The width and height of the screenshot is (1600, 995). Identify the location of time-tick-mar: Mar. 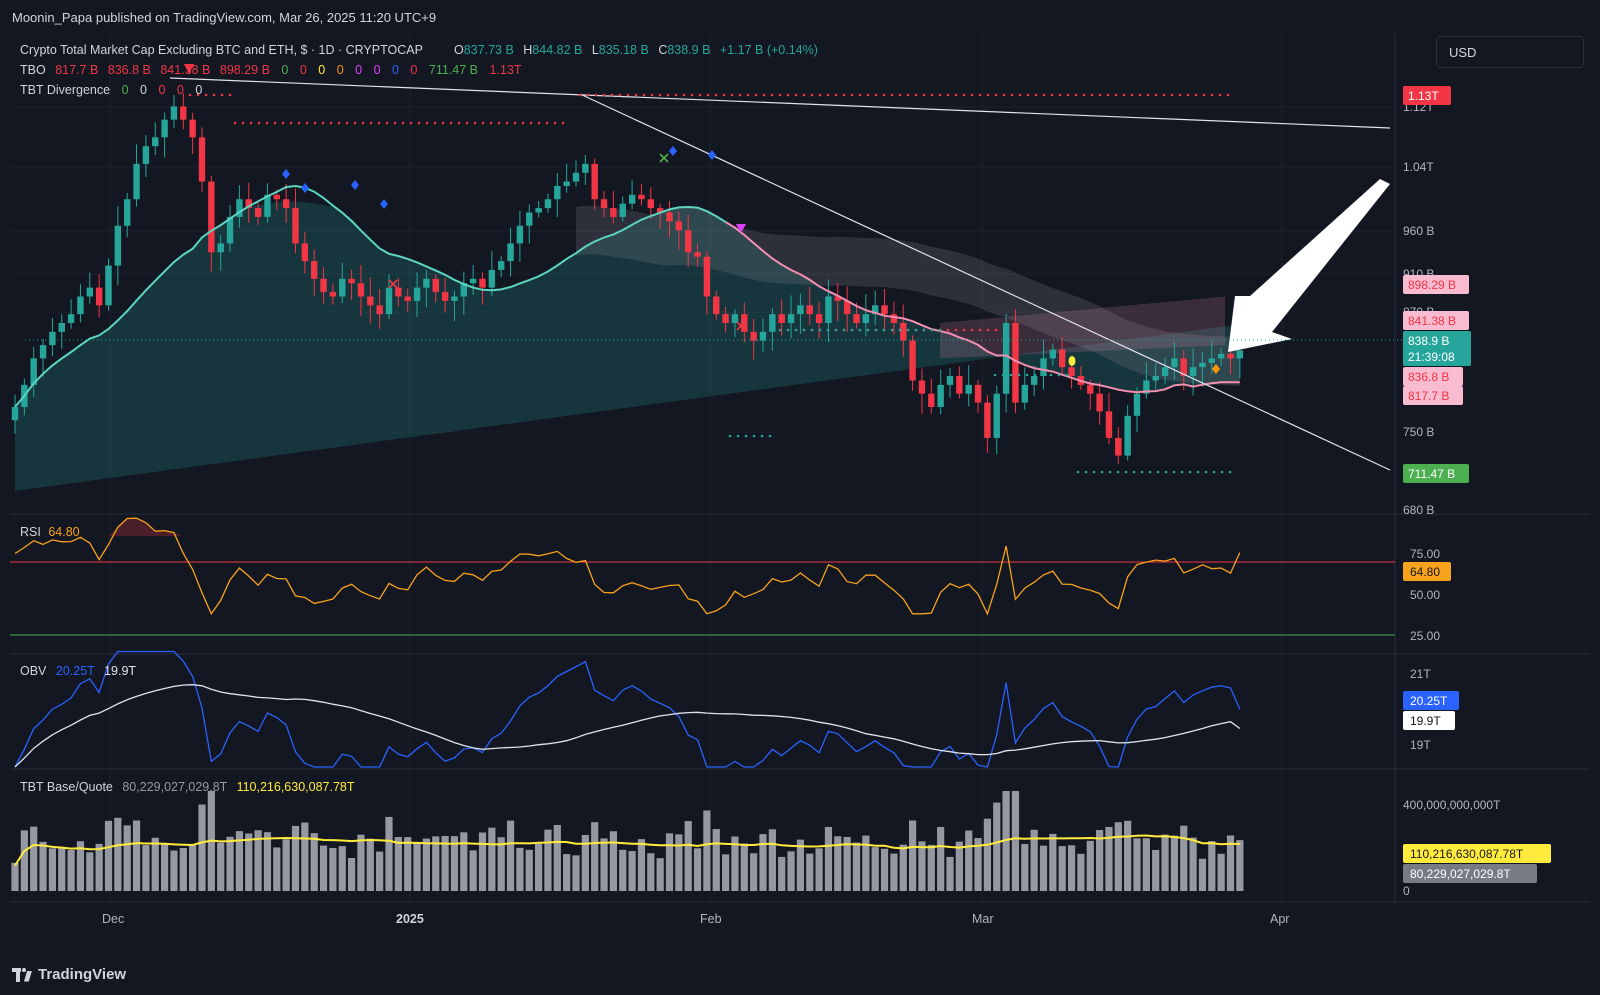
(983, 919).